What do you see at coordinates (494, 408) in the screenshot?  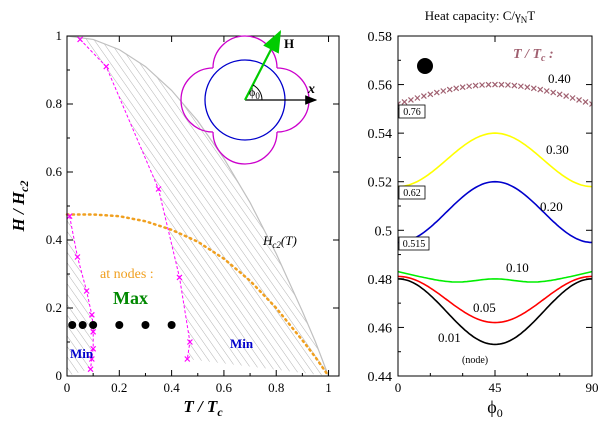 I see `right-x-axis-label: ϕ0` at bounding box center [494, 408].